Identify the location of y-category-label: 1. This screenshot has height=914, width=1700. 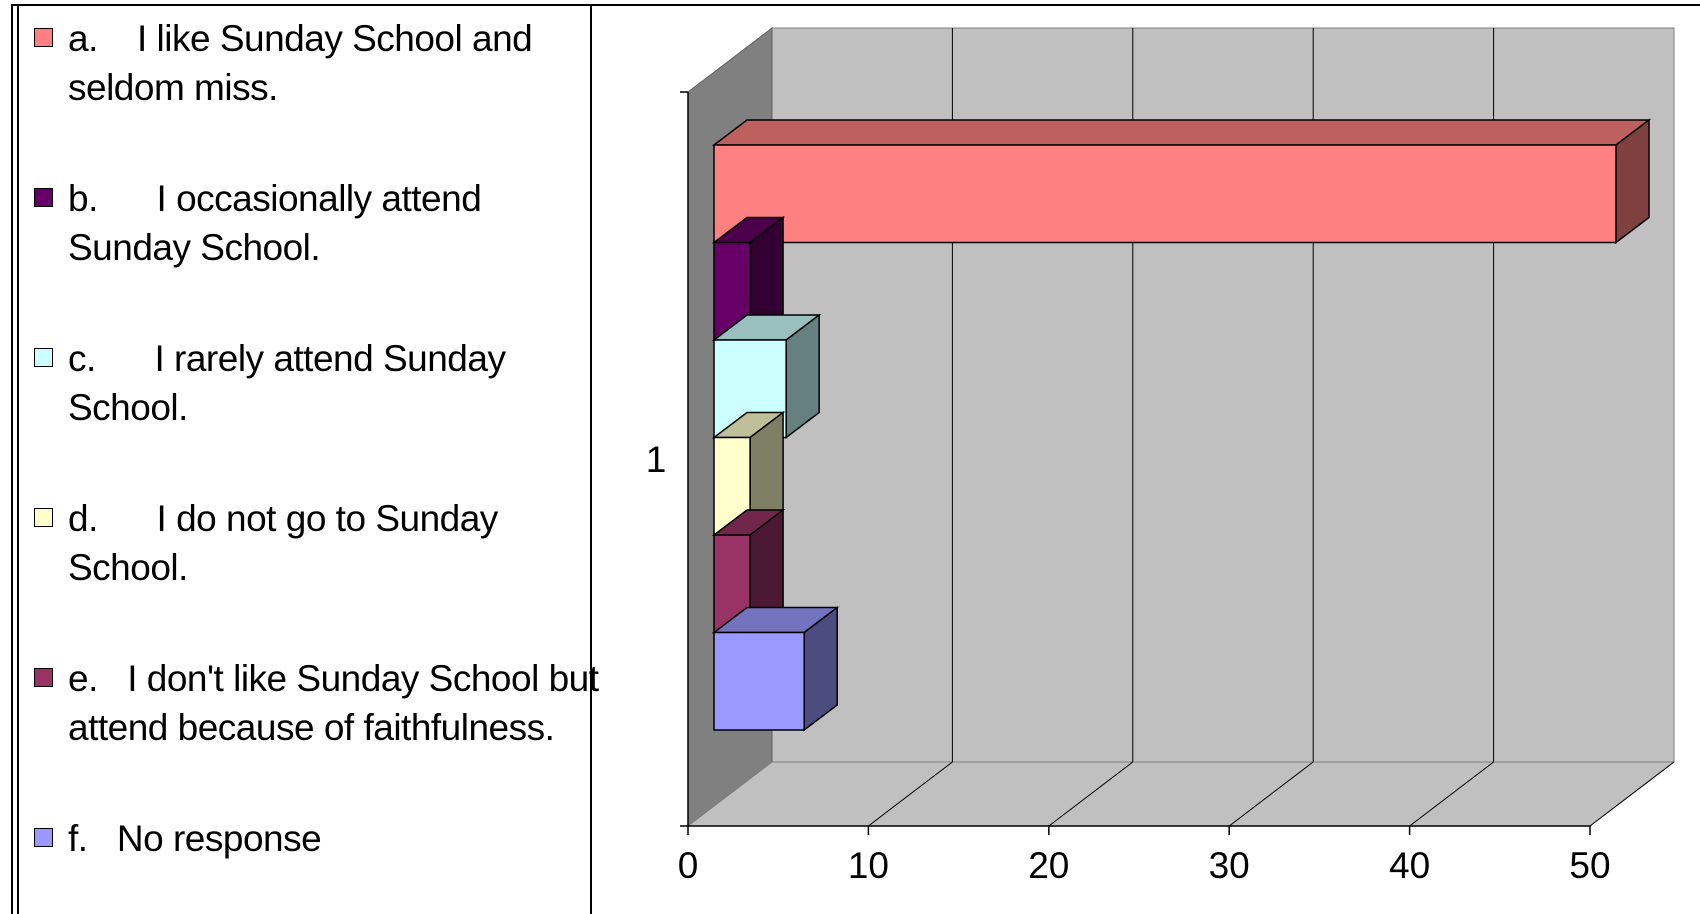
(656, 459).